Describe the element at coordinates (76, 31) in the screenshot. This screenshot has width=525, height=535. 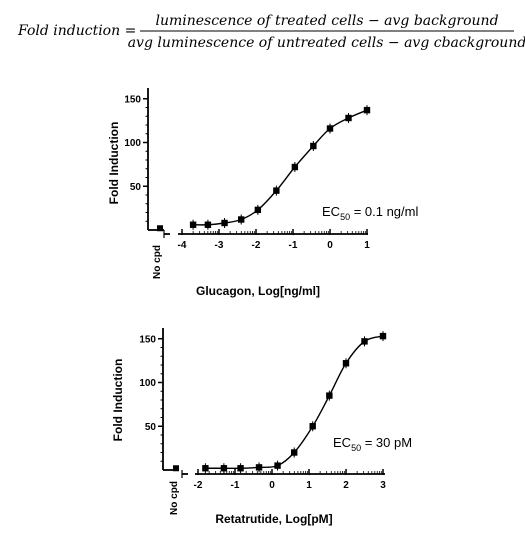
I see `equation-lhs: Fold induction =` at that location.